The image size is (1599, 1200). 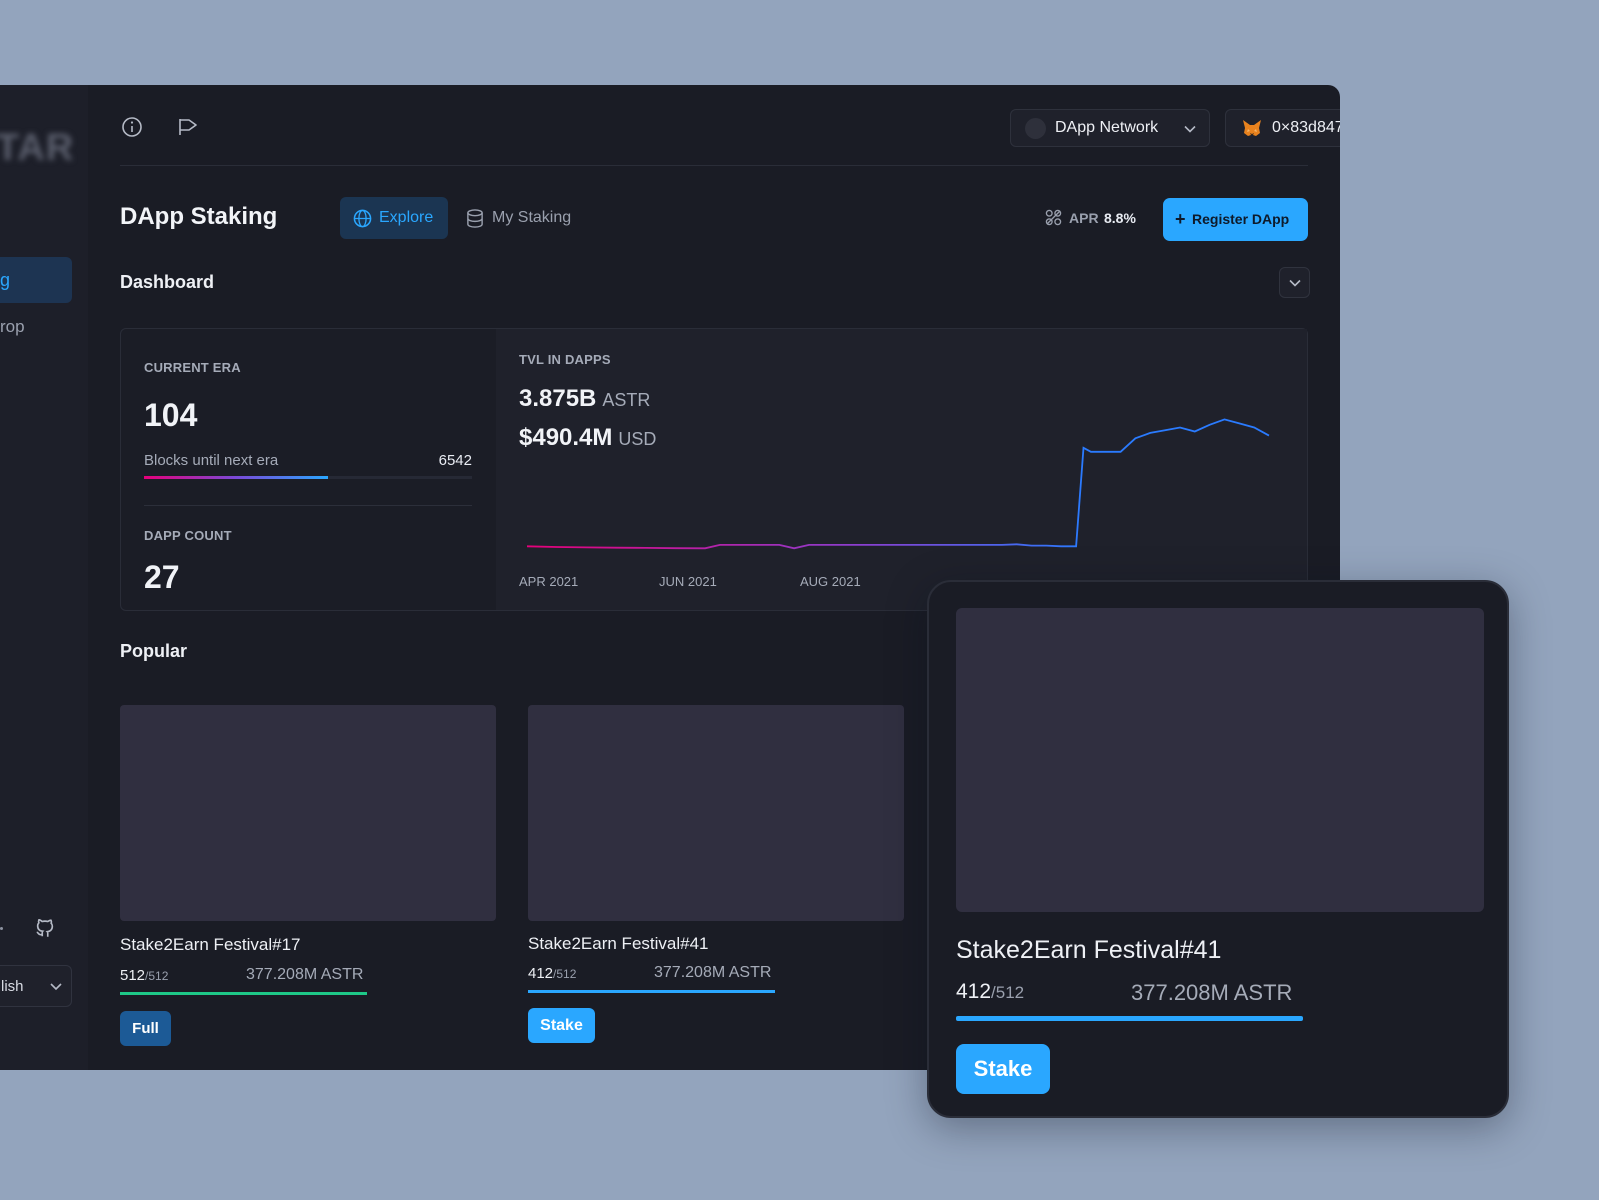 I want to click on popular-title: Popular, so click(x=154, y=651).